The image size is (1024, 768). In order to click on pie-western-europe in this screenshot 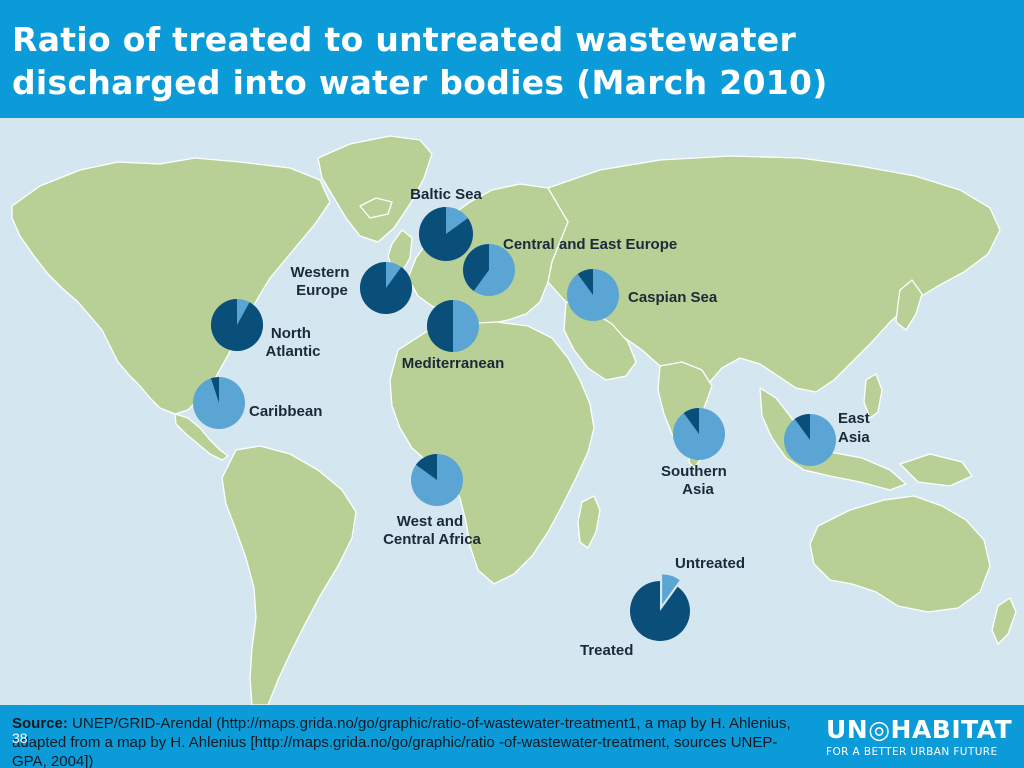, I will do `click(385, 288)`.